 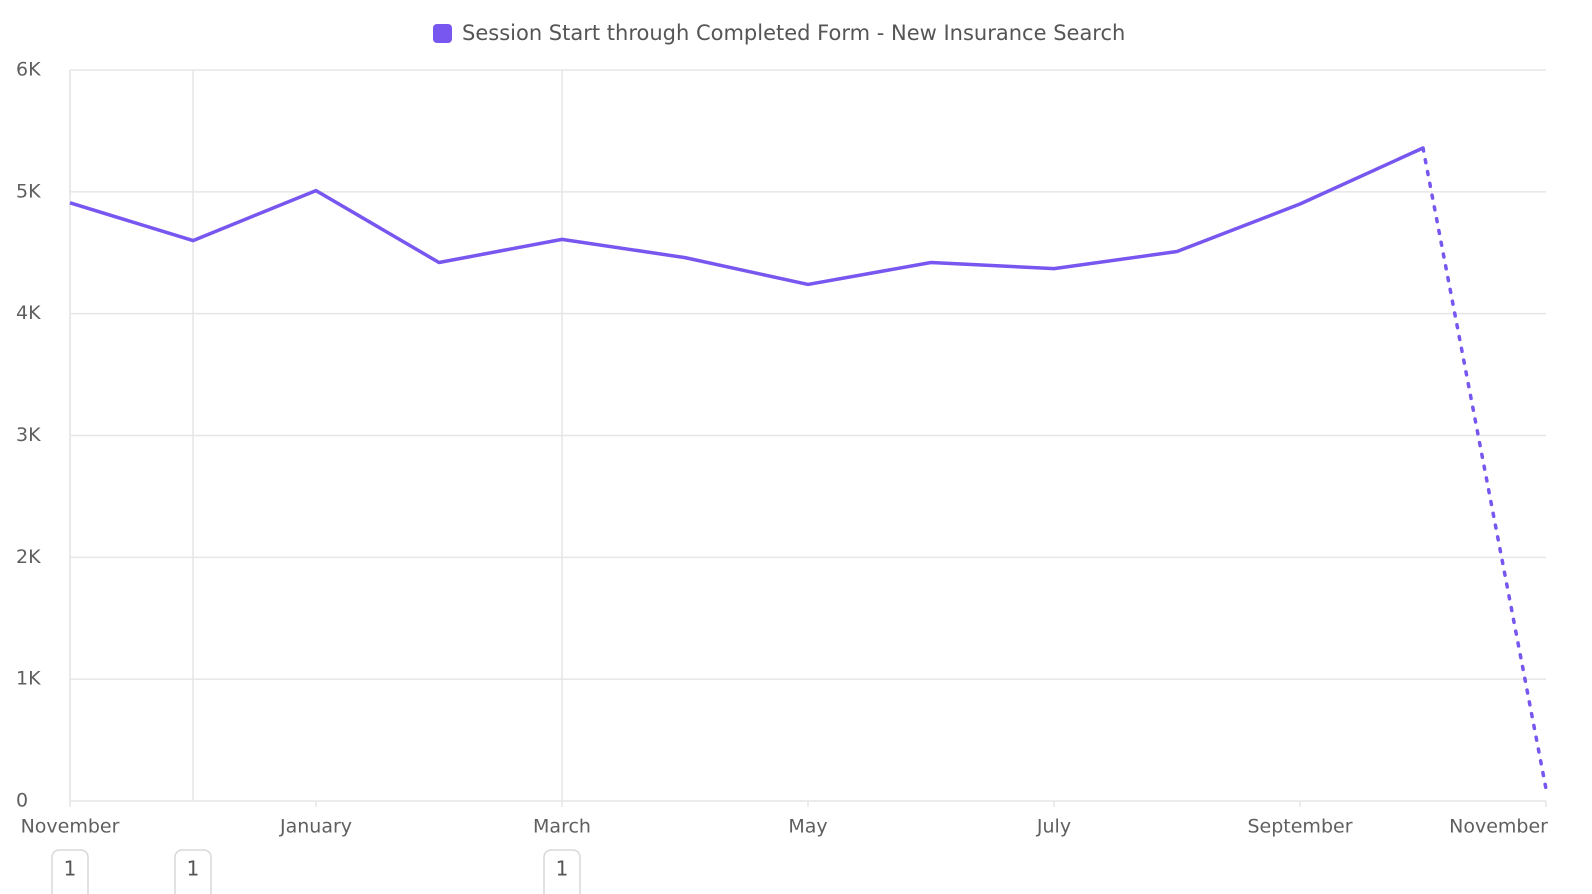 I want to click on y-tick-label: 0, so click(x=22, y=801).